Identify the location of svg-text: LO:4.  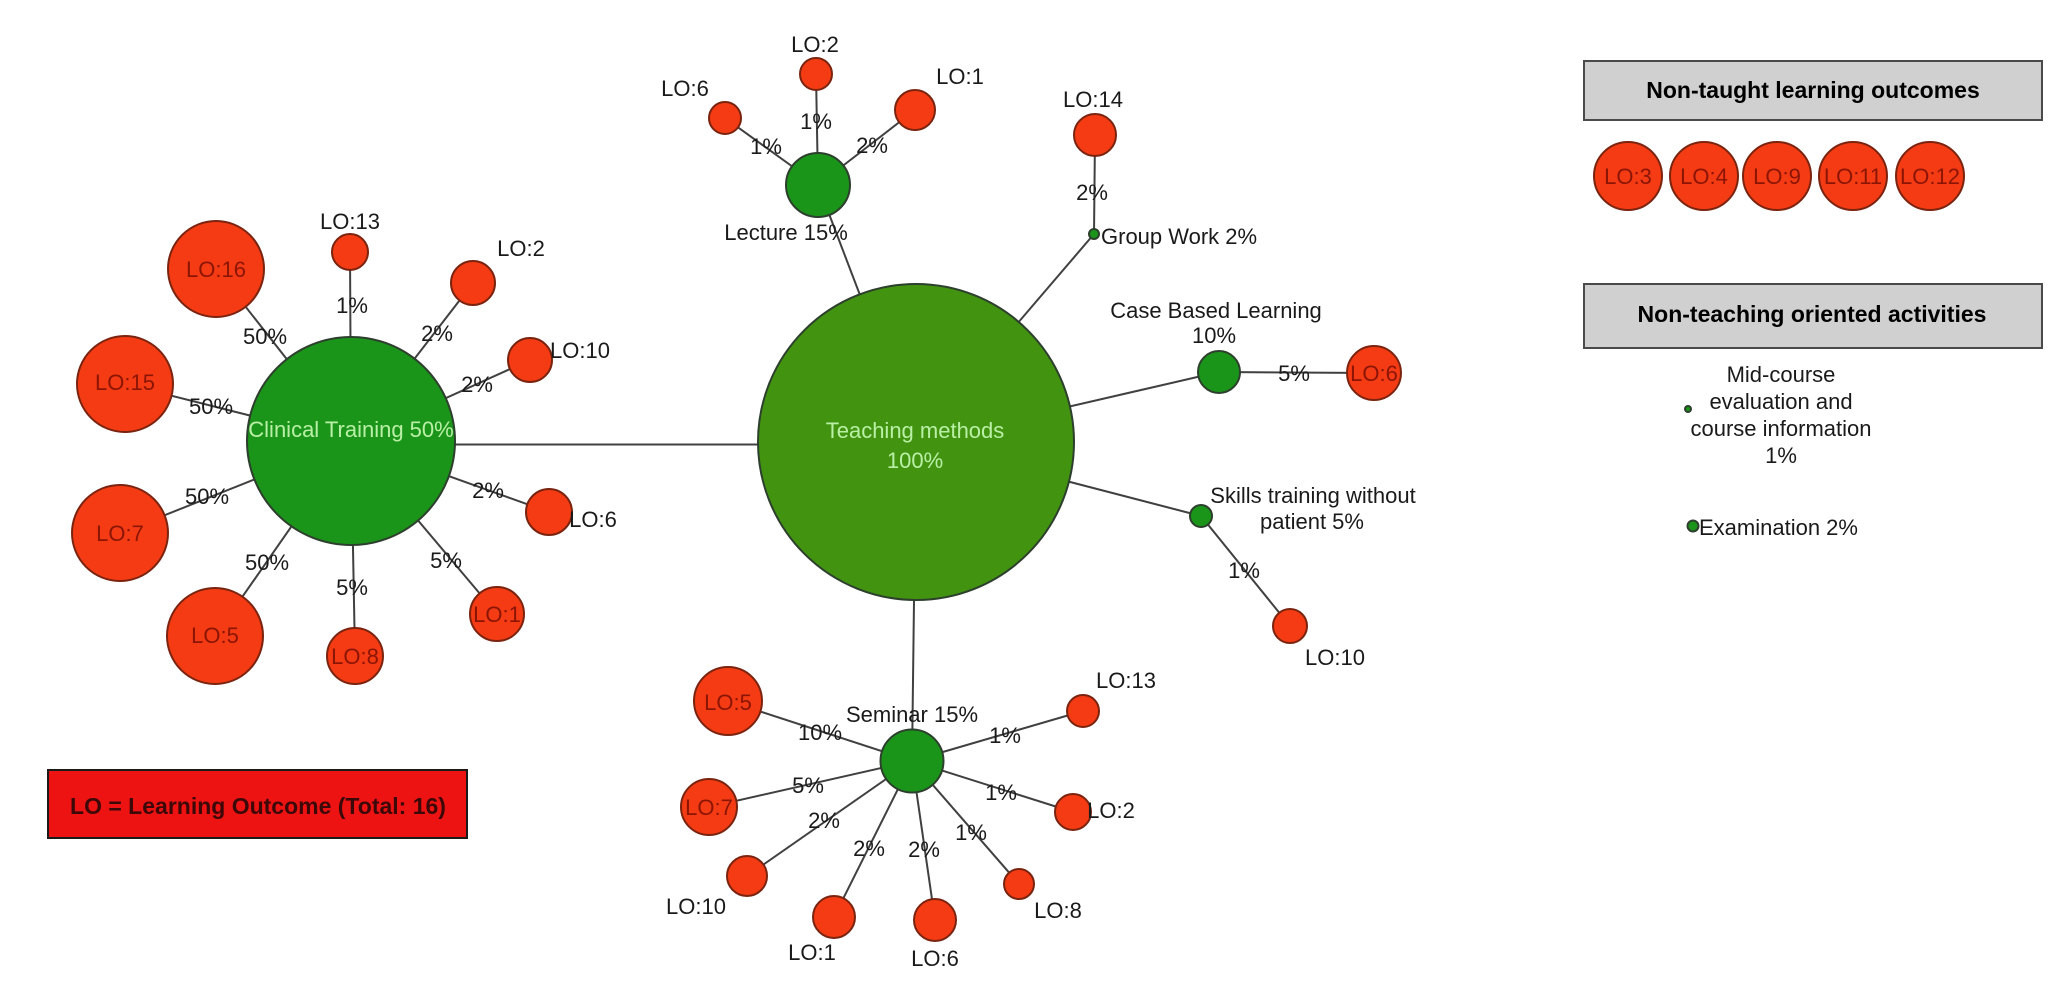
(1704, 176).